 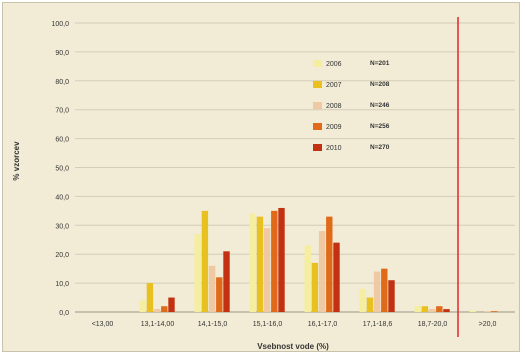 I want to click on y-tick-label: 30,0, so click(x=62, y=226).